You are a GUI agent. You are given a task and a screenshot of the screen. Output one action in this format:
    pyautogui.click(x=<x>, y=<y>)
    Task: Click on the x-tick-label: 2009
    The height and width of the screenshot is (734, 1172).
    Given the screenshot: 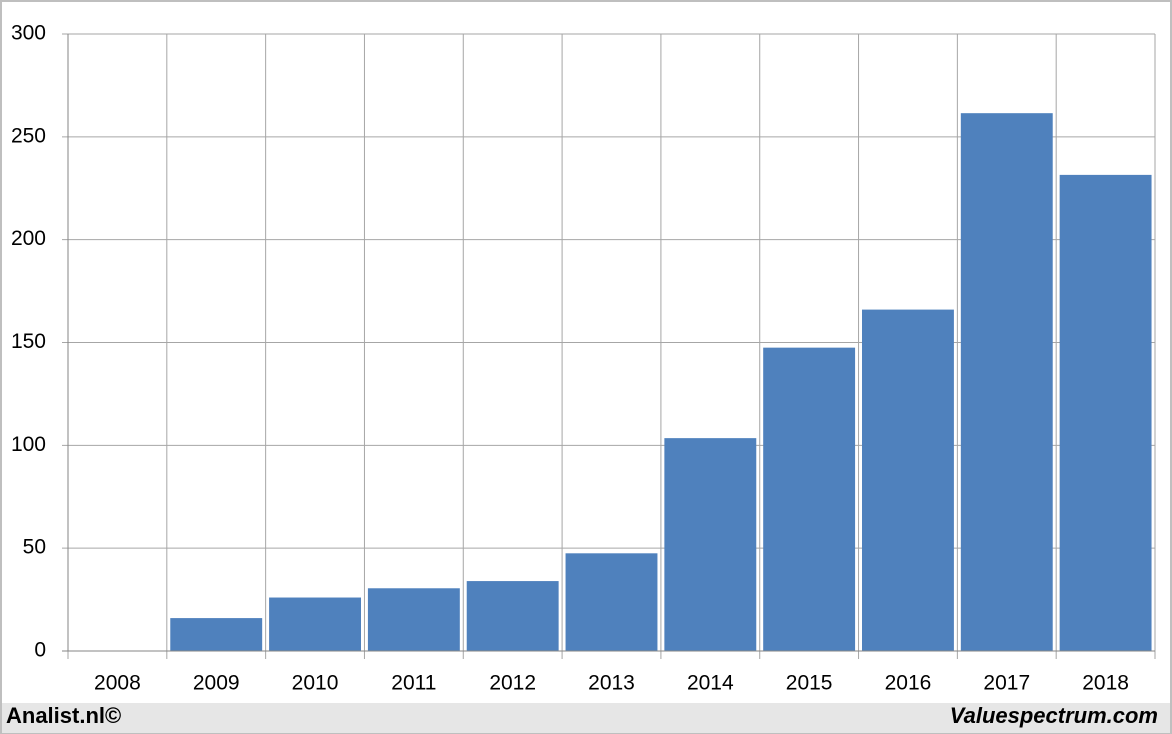 What is the action you would take?
    pyautogui.click(x=216, y=683)
    